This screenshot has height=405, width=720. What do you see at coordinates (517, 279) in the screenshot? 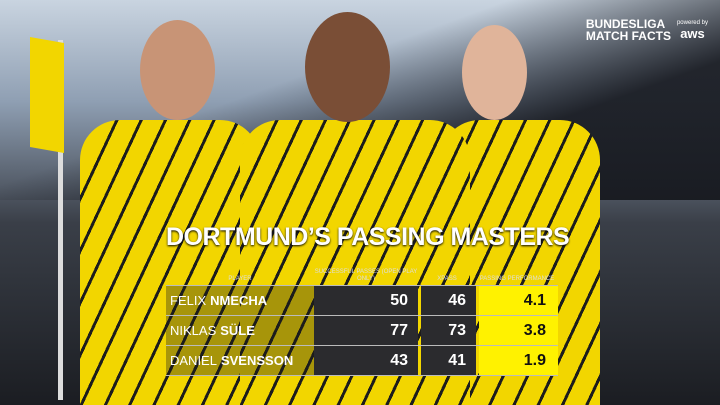
I see `header-performance: PASSING PERFORMANCE` at bounding box center [517, 279].